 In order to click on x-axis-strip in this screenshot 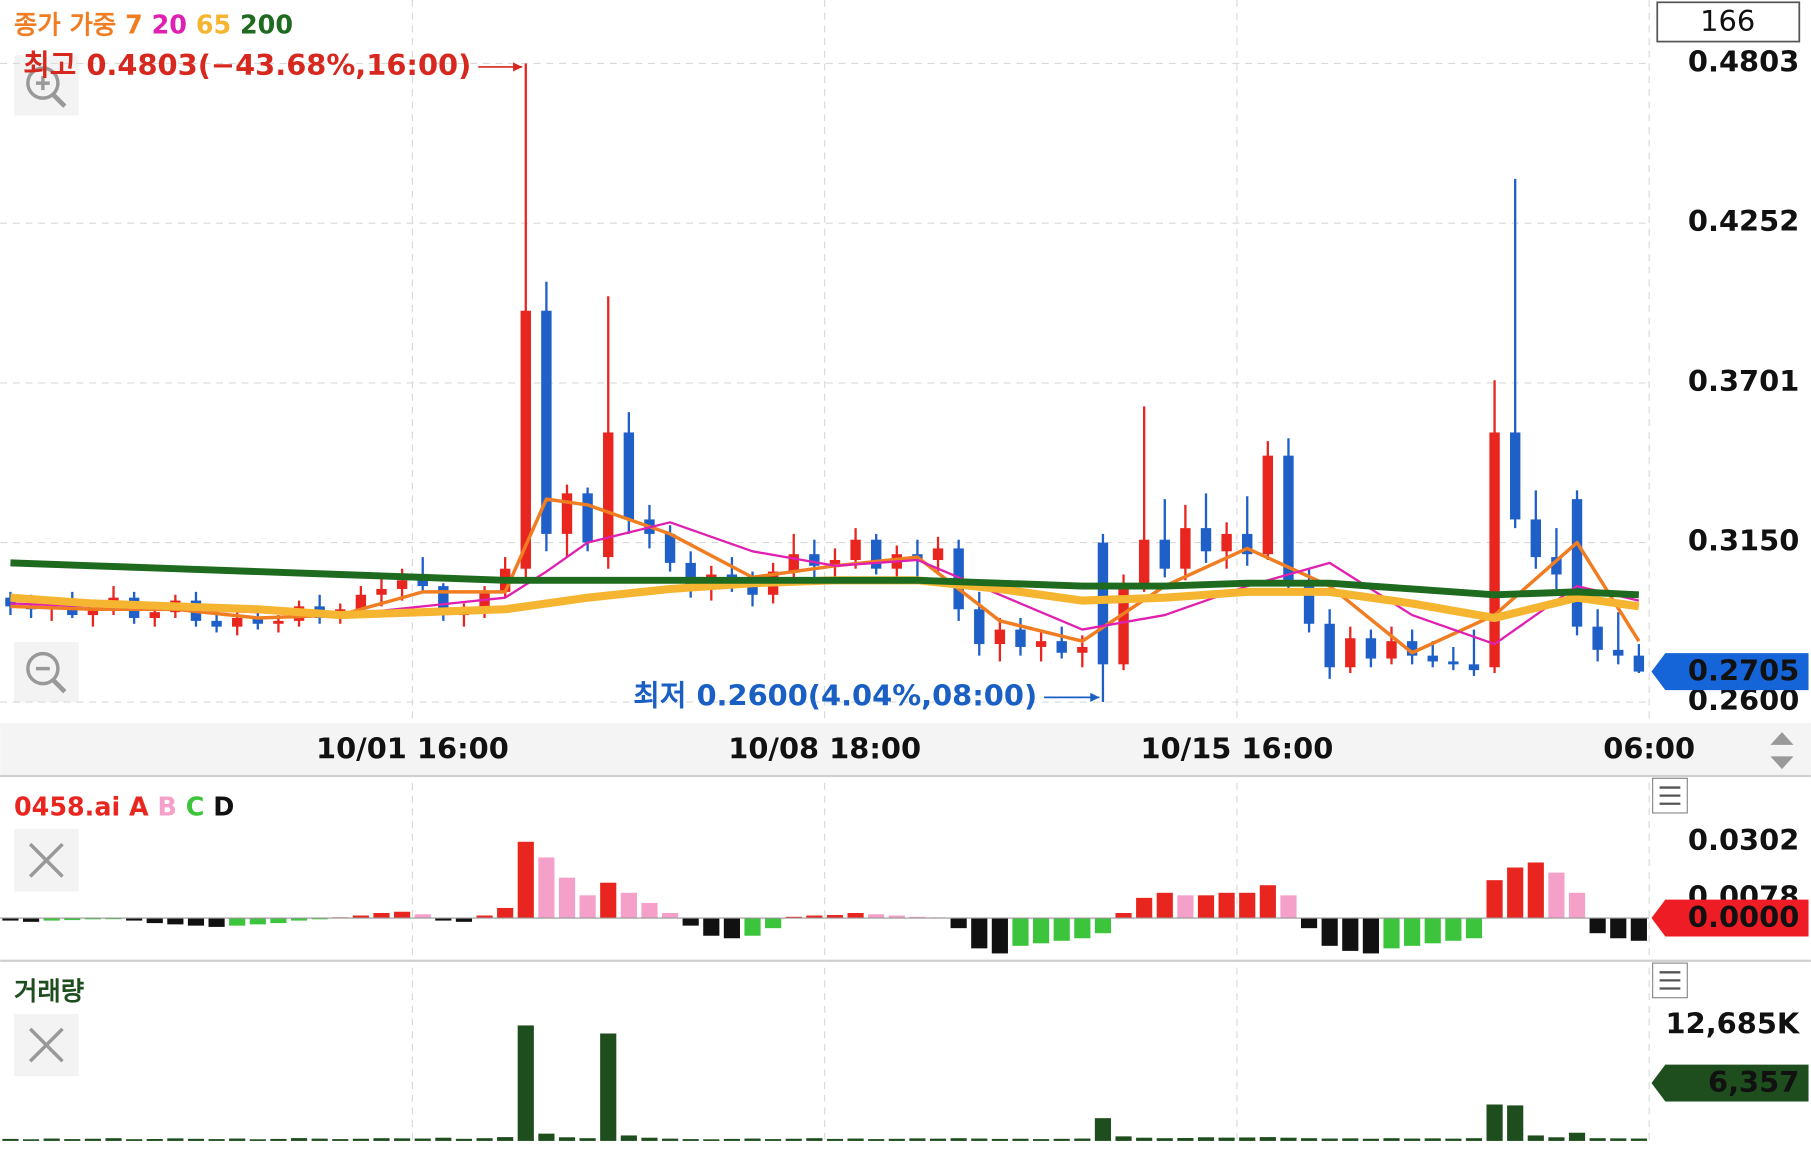, I will do `click(905, 749)`.